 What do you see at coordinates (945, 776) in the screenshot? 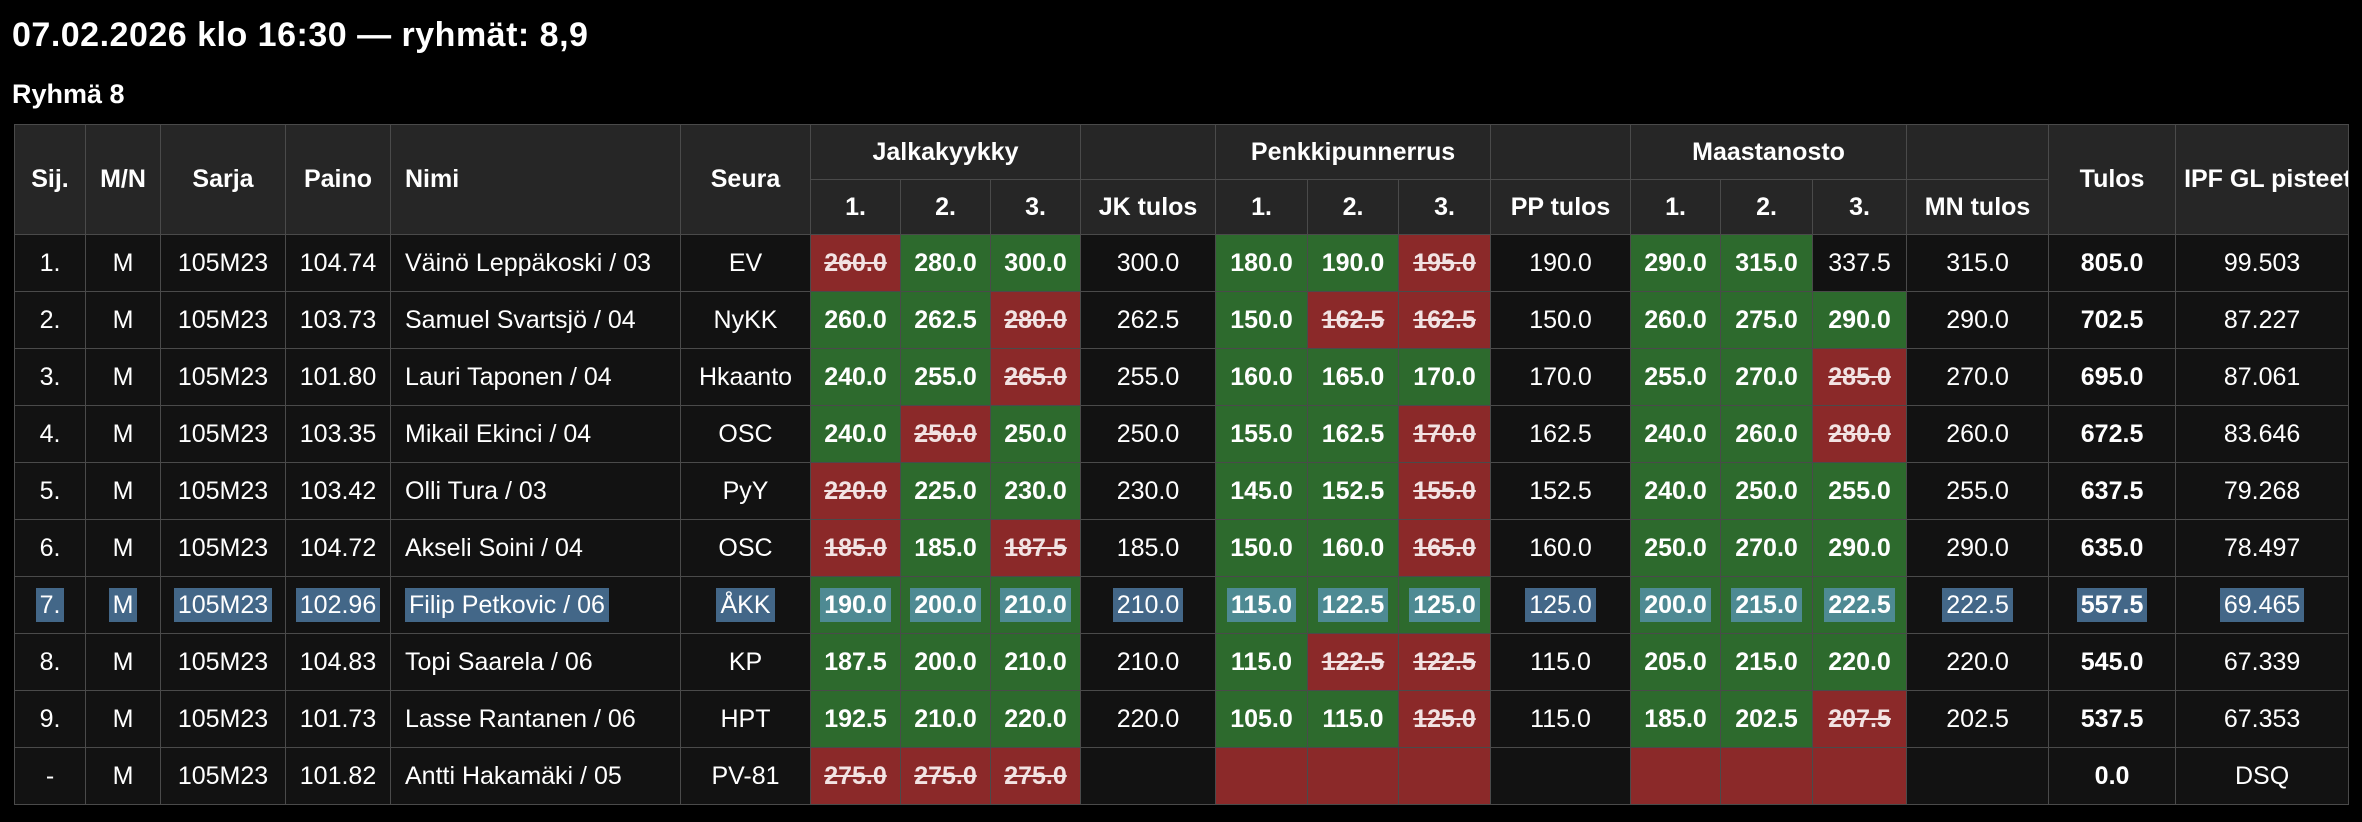
I see `squat-attempt-2: 275.0` at bounding box center [945, 776].